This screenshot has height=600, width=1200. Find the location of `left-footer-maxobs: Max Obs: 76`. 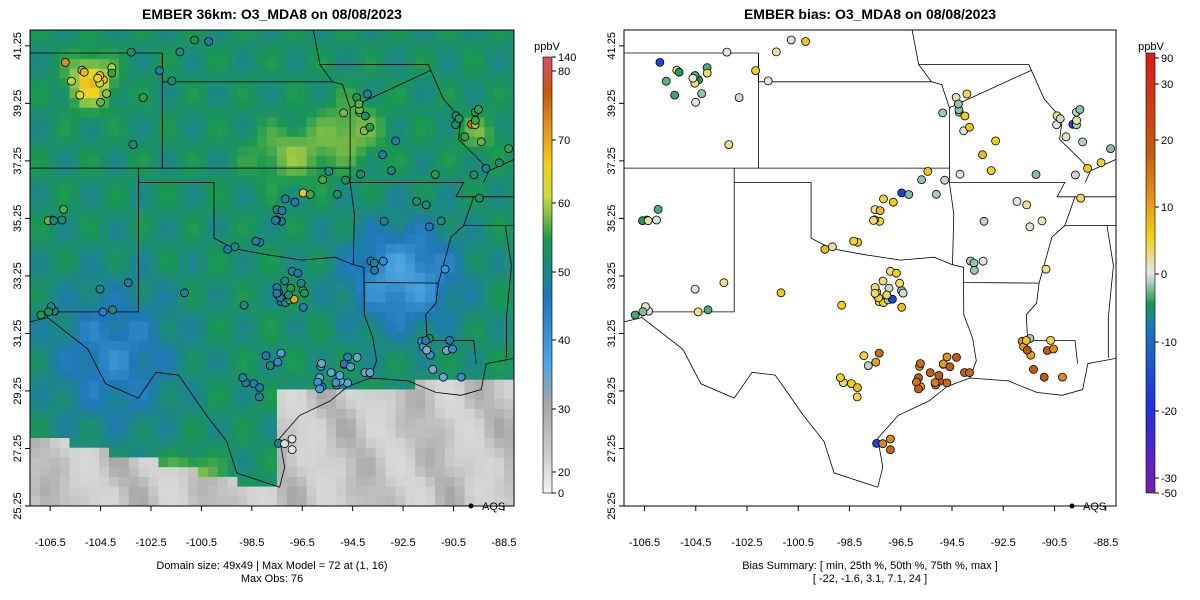

left-footer-maxobs: Max Obs: 76 is located at coordinates (272, 579).